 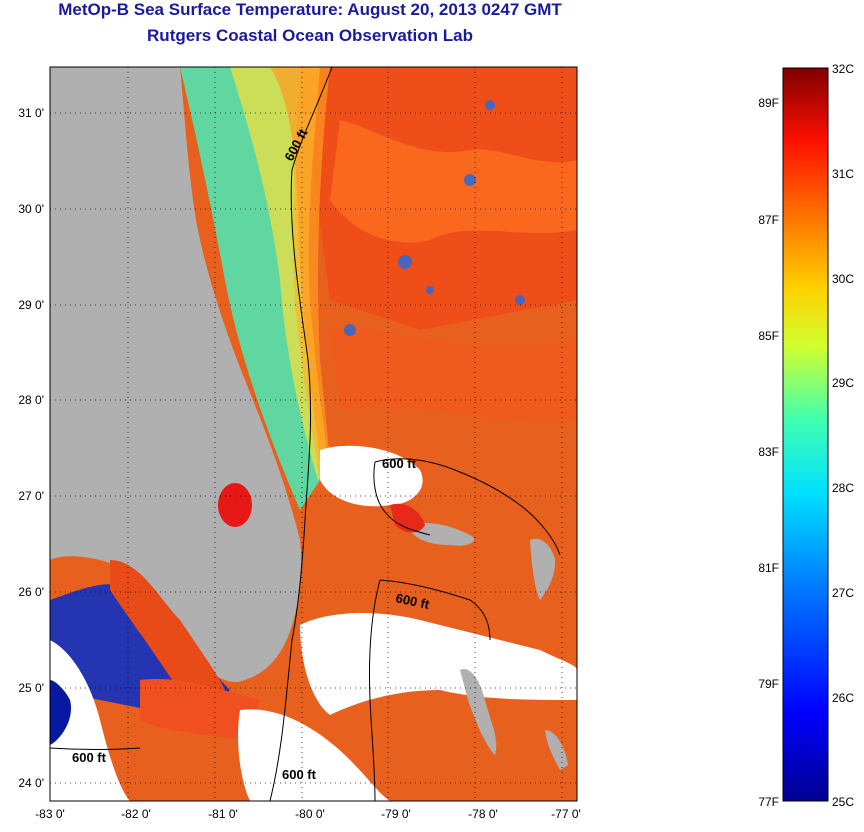 I want to click on lat-tick-label: 24 0', so click(x=31, y=783).